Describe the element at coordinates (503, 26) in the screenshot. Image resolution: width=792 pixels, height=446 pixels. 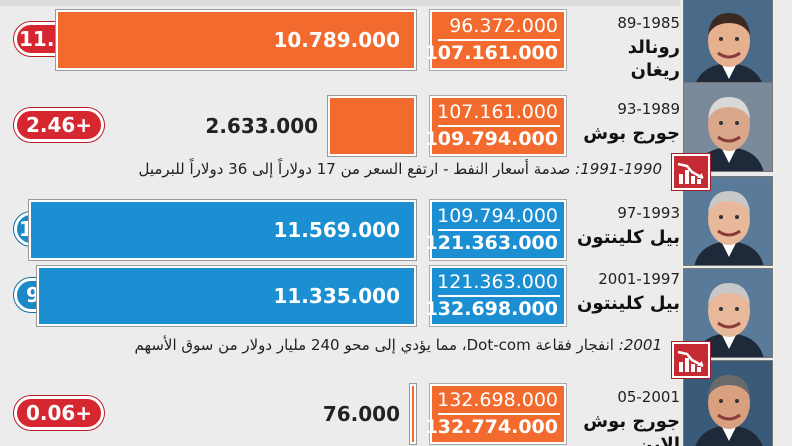
I see `start-employment-value: 96.372.000` at that location.